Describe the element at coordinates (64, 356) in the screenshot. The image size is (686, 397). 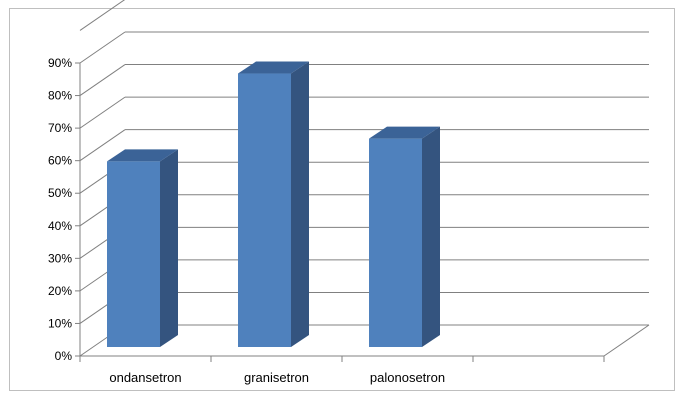
I see `y-tick-label: 0%` at that location.